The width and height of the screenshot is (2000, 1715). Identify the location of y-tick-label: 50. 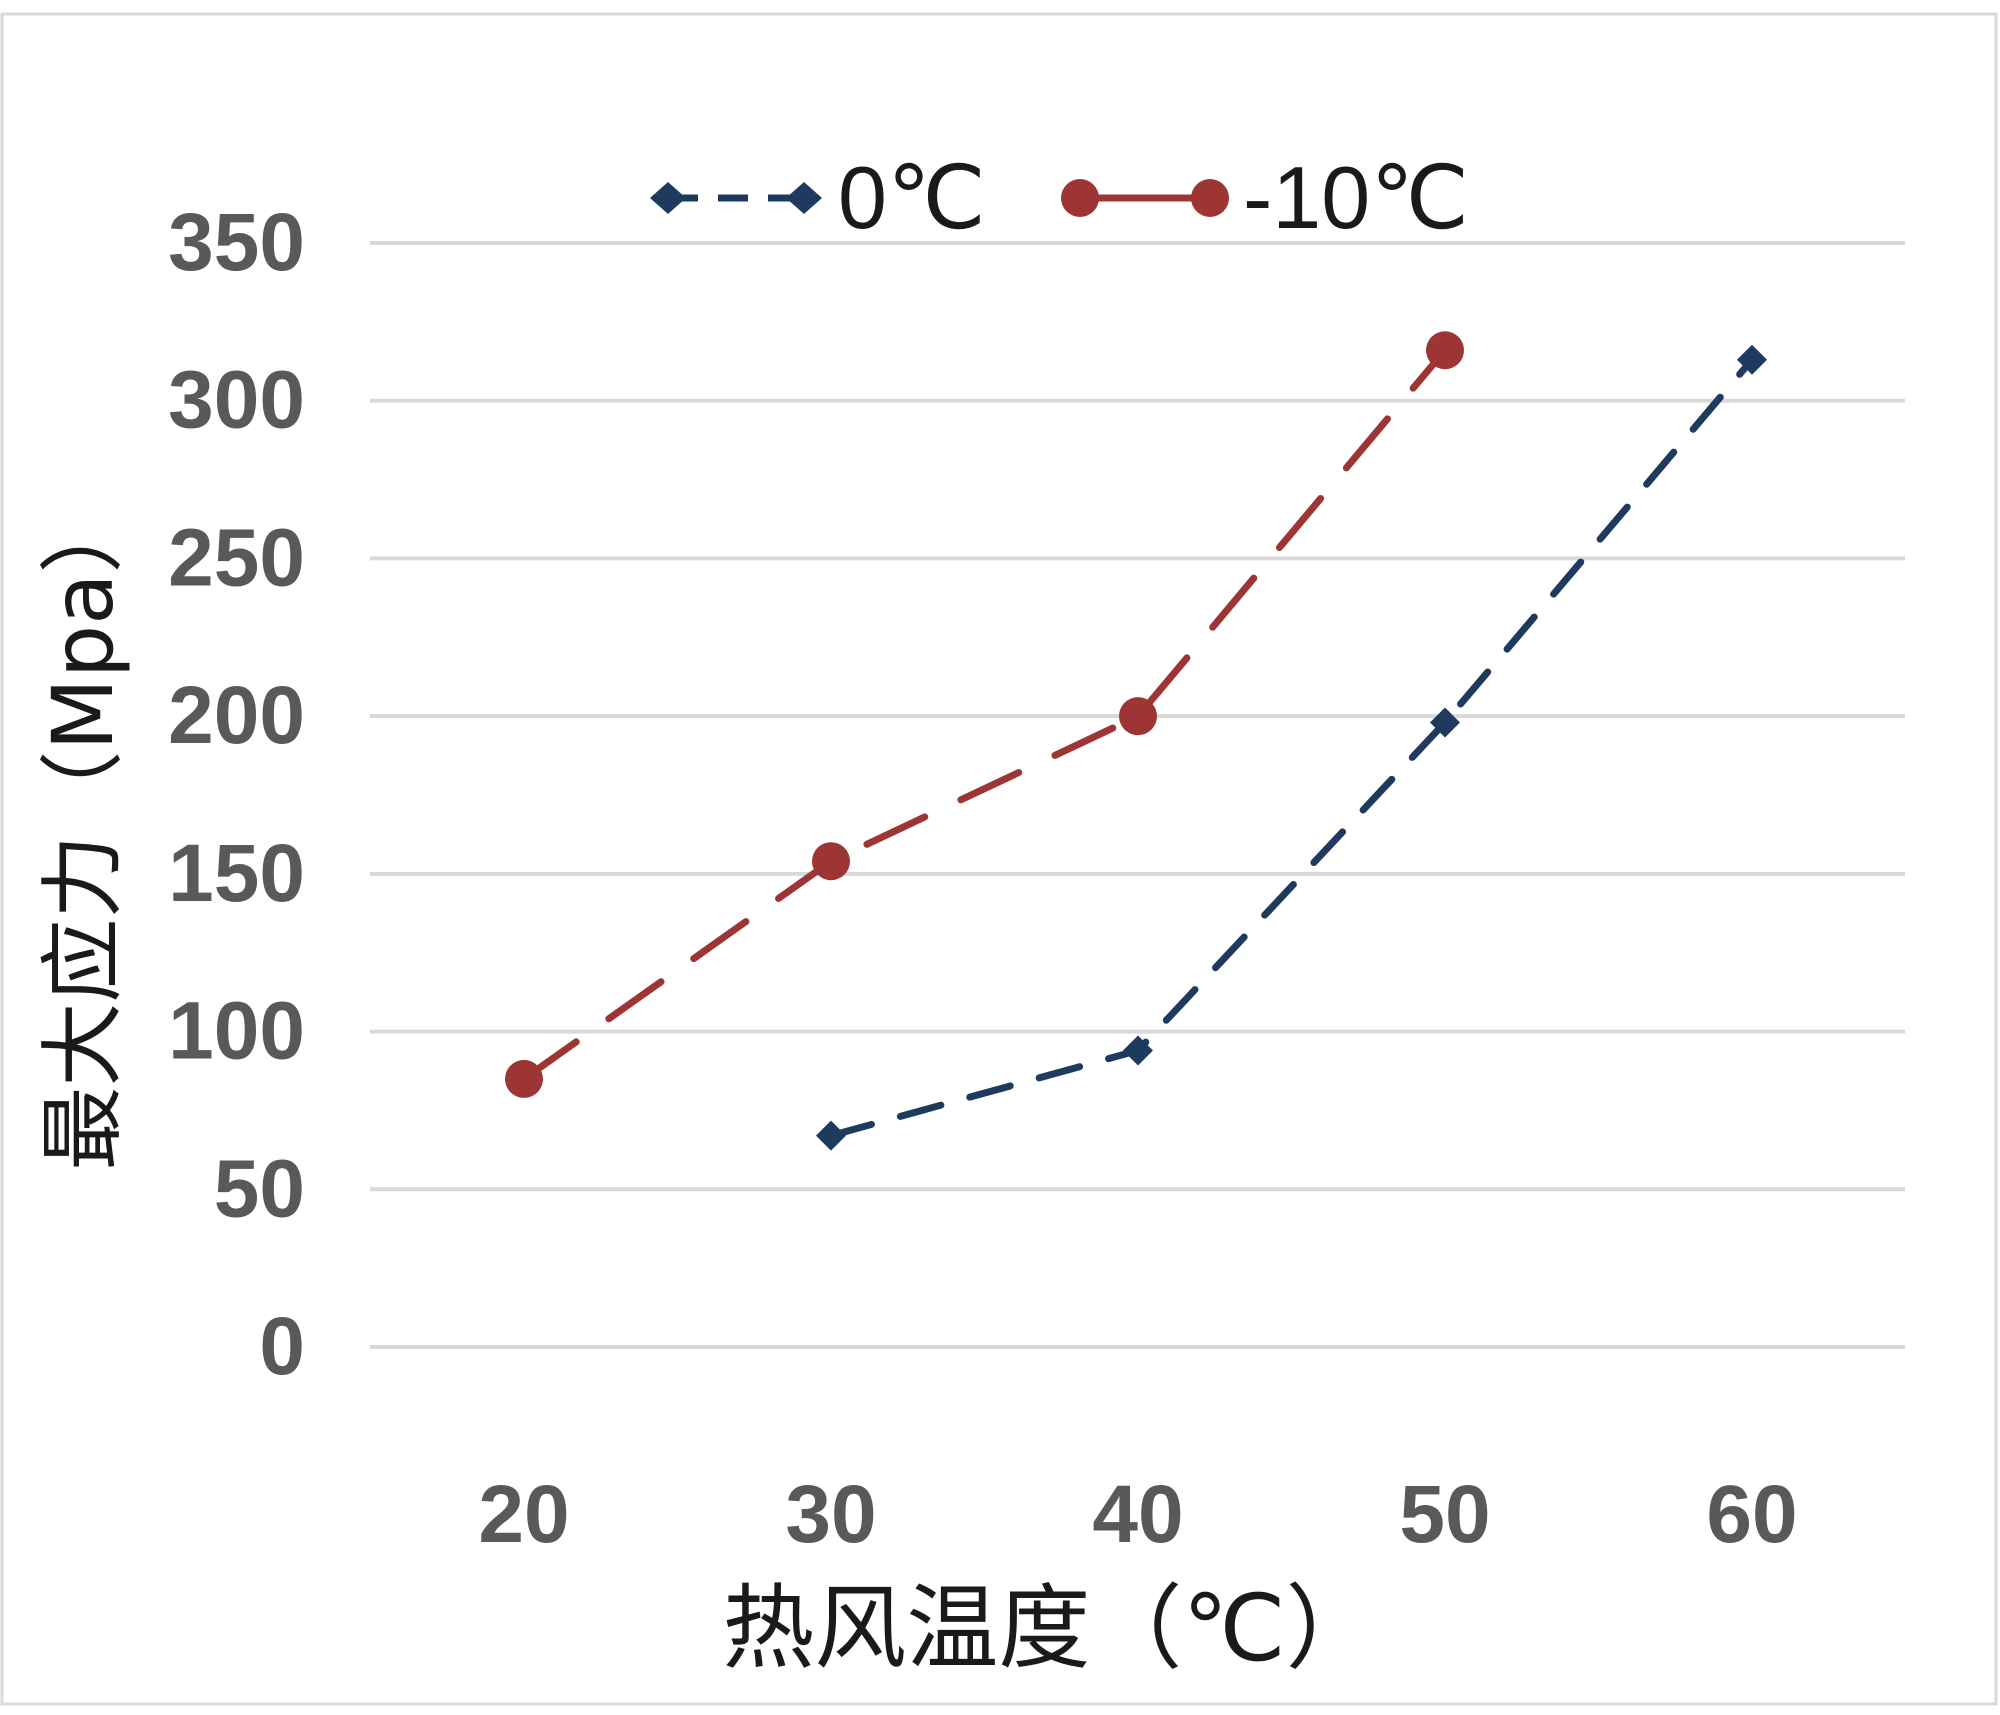
(259, 1188).